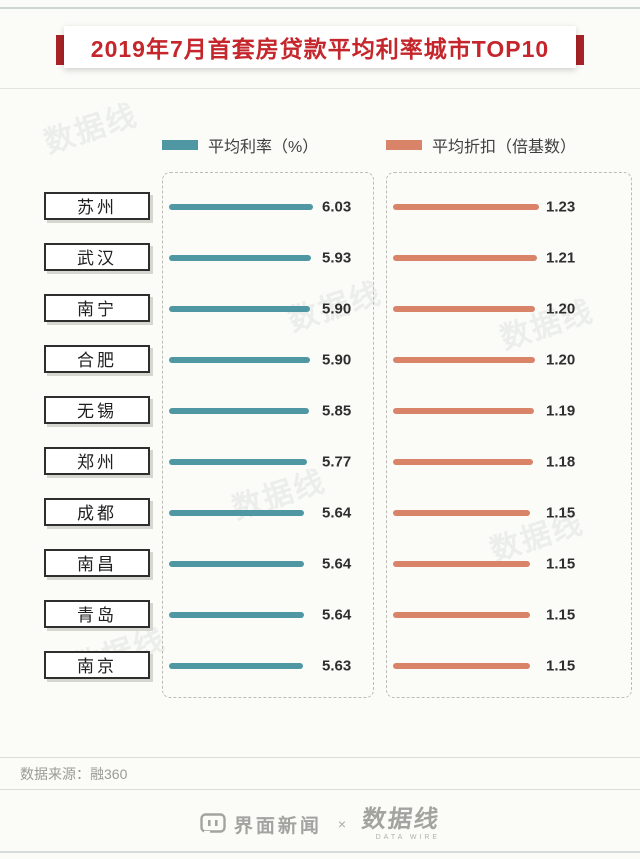 Image resolution: width=640 pixels, height=859 pixels. Describe the element at coordinates (263, 147) in the screenshot. I see `legend-rate-label: 平均利率（%）` at that location.